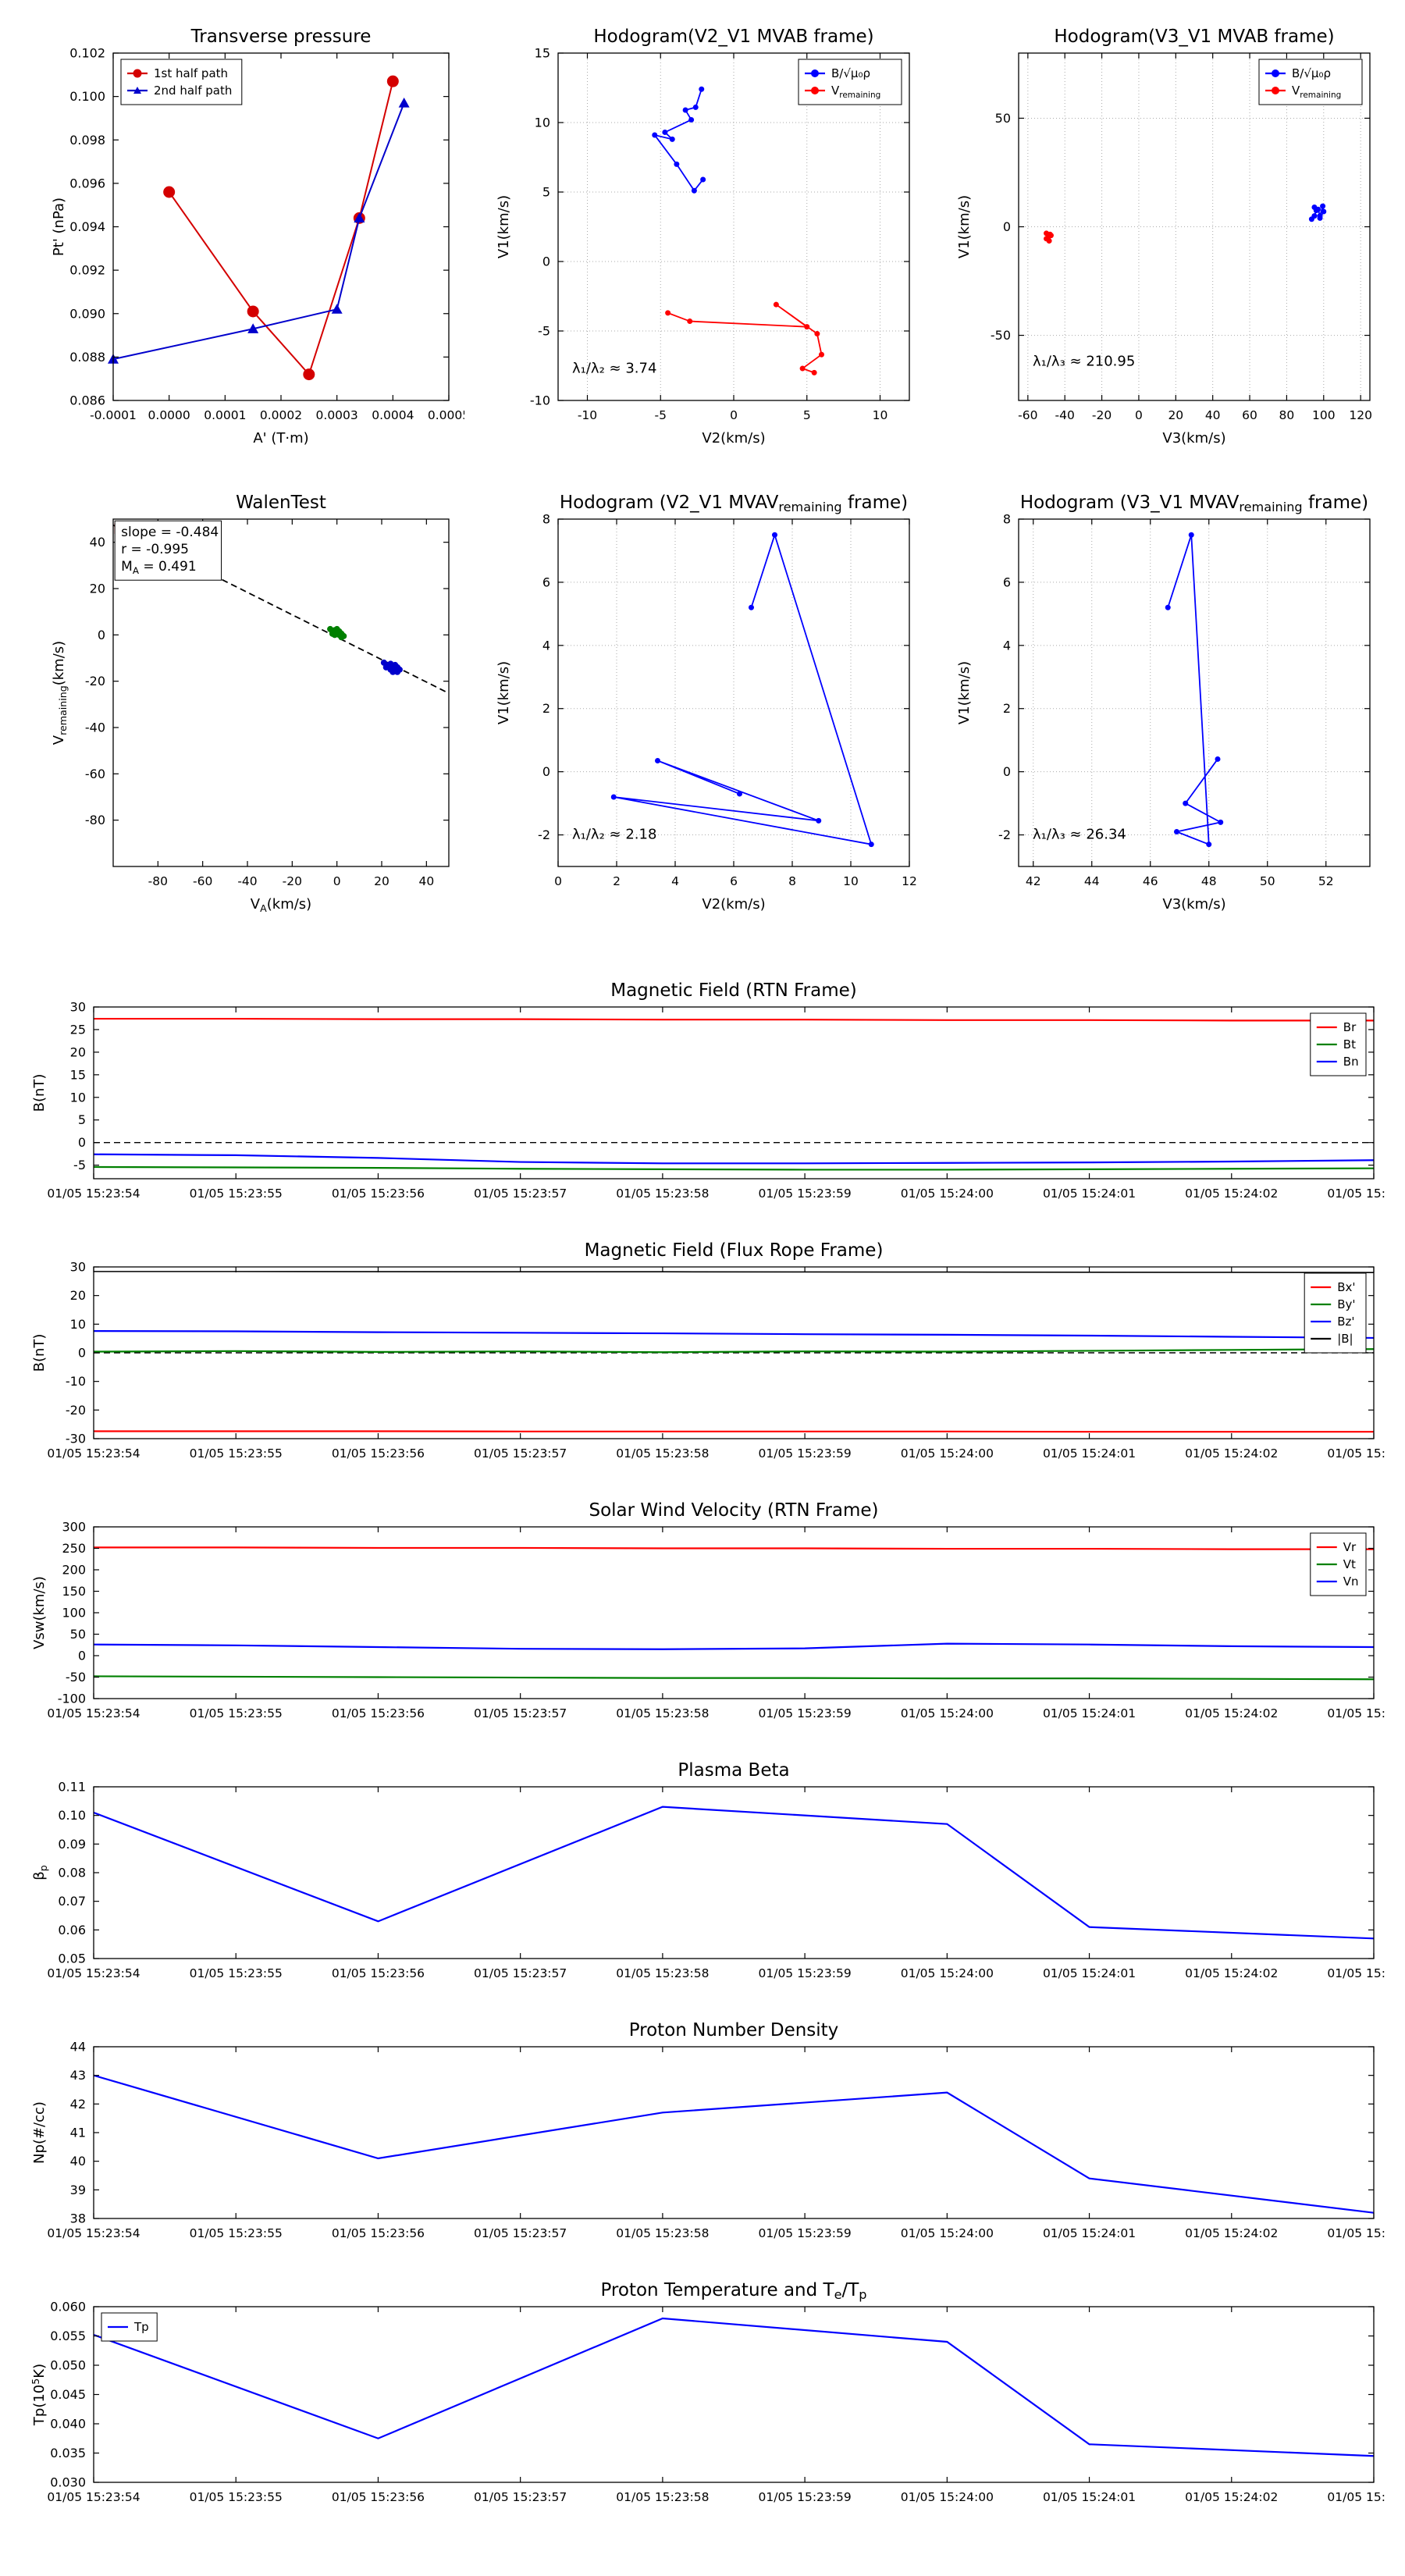  I want to click on x-tick-label: 42, so click(1033, 881).